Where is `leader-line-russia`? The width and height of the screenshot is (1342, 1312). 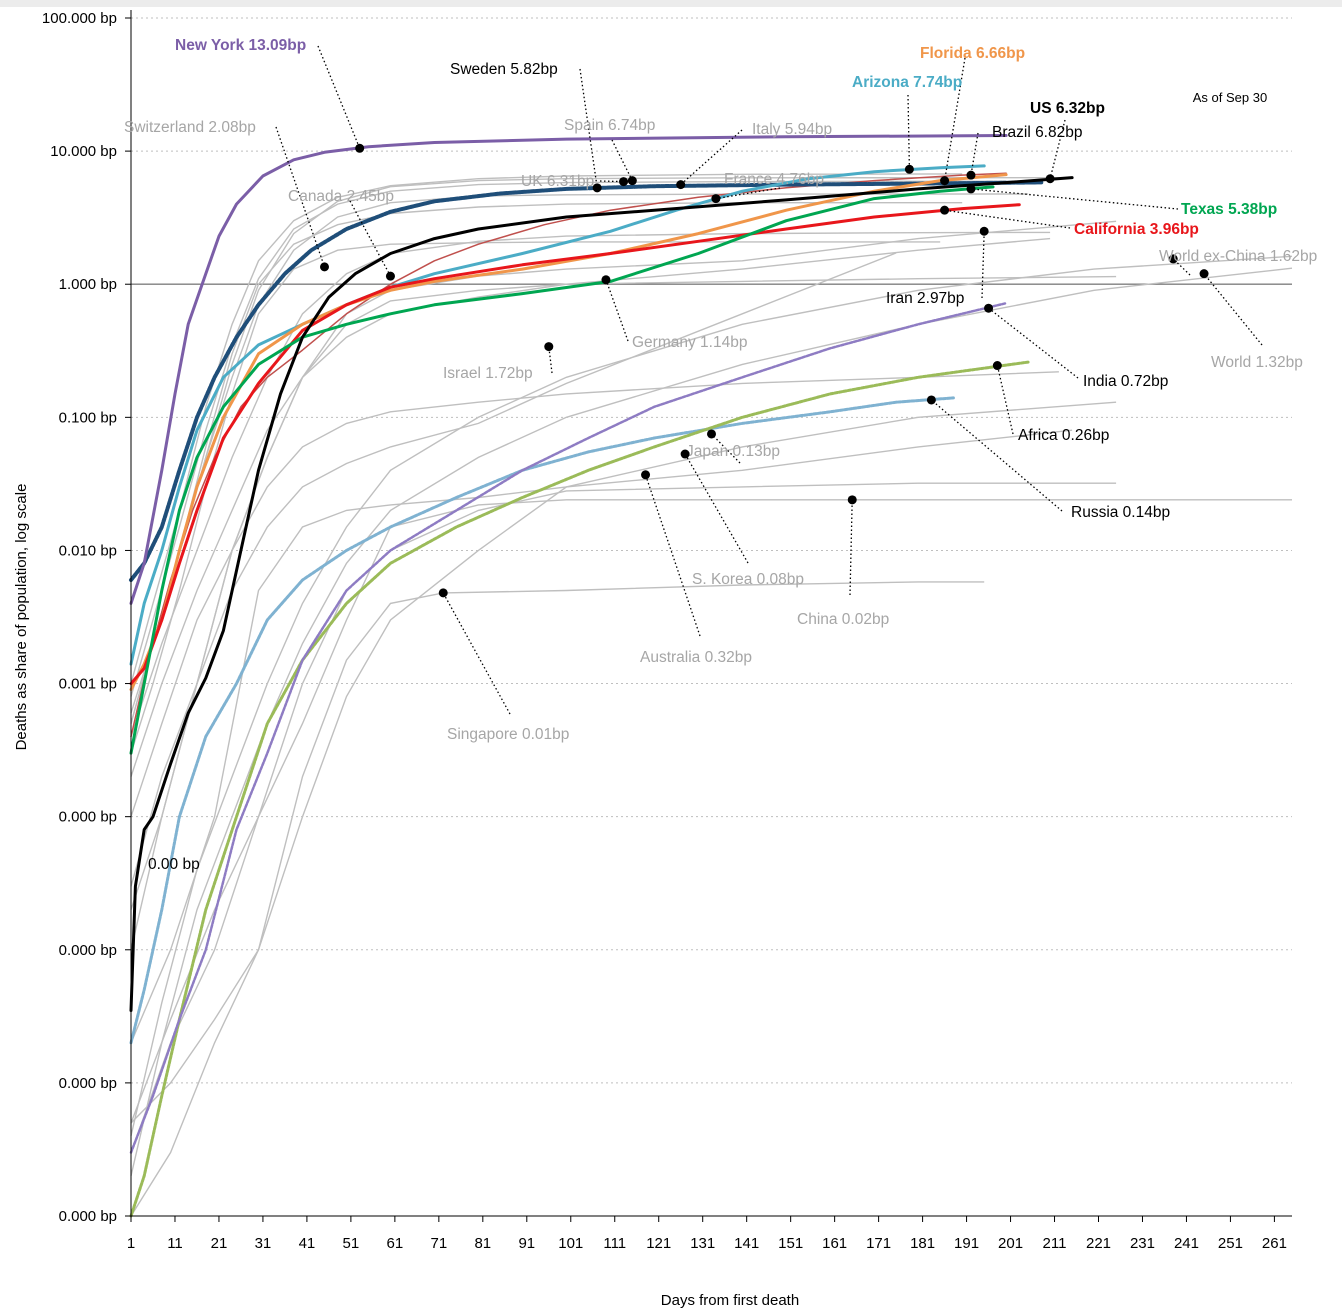 leader-line-russia is located at coordinates (996, 455).